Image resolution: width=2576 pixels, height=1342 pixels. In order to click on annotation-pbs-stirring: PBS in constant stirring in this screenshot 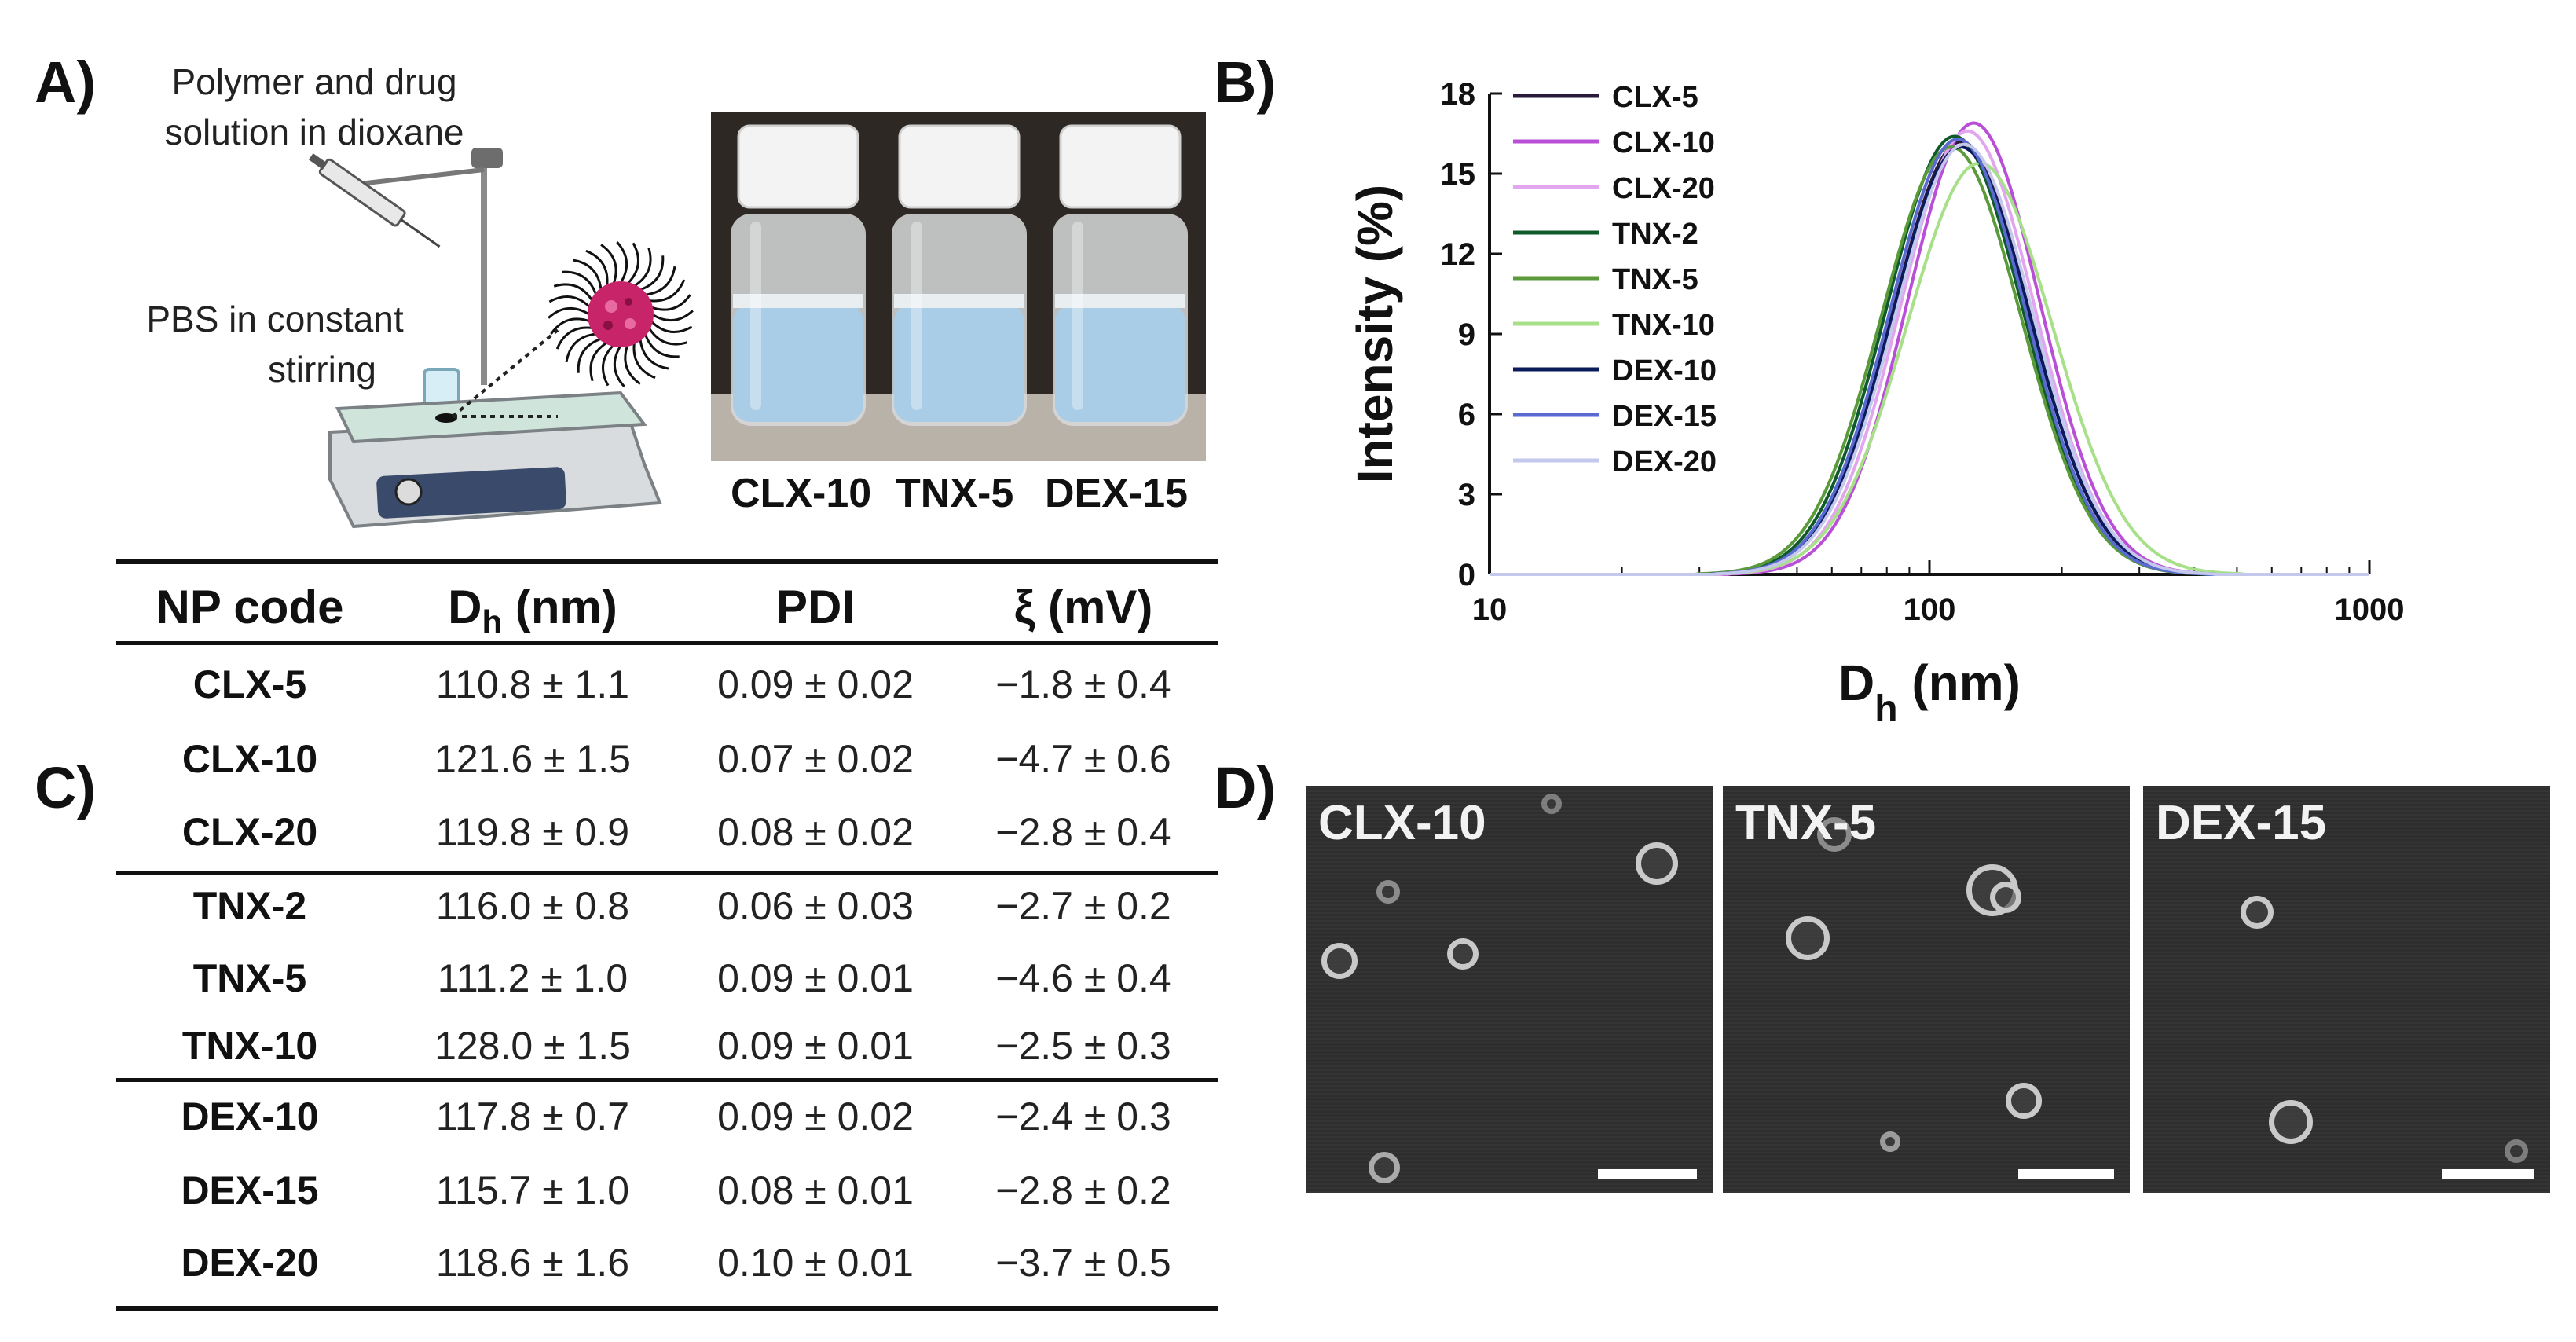, I will do `click(275, 344)`.